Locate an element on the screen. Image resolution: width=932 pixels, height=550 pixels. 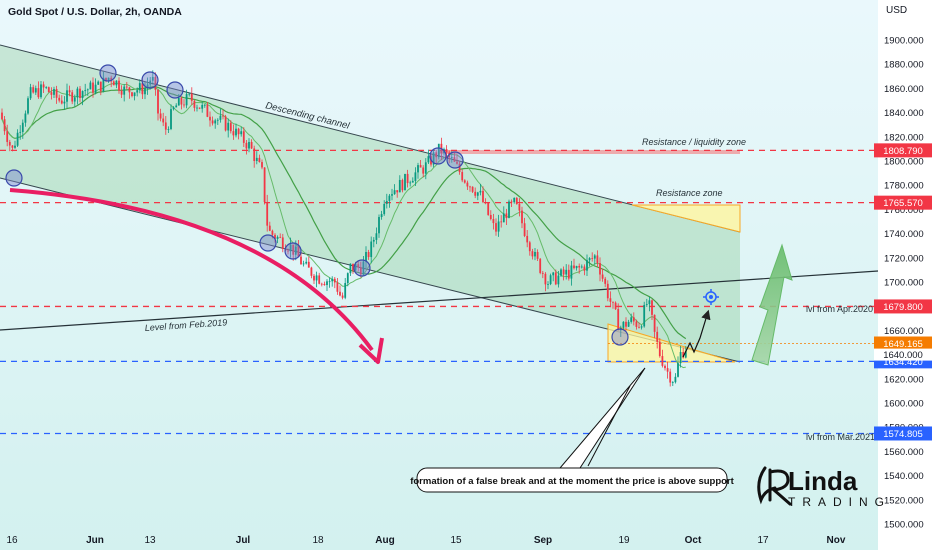
y-tick-label: 1880.000 is located at coordinates (904, 65).